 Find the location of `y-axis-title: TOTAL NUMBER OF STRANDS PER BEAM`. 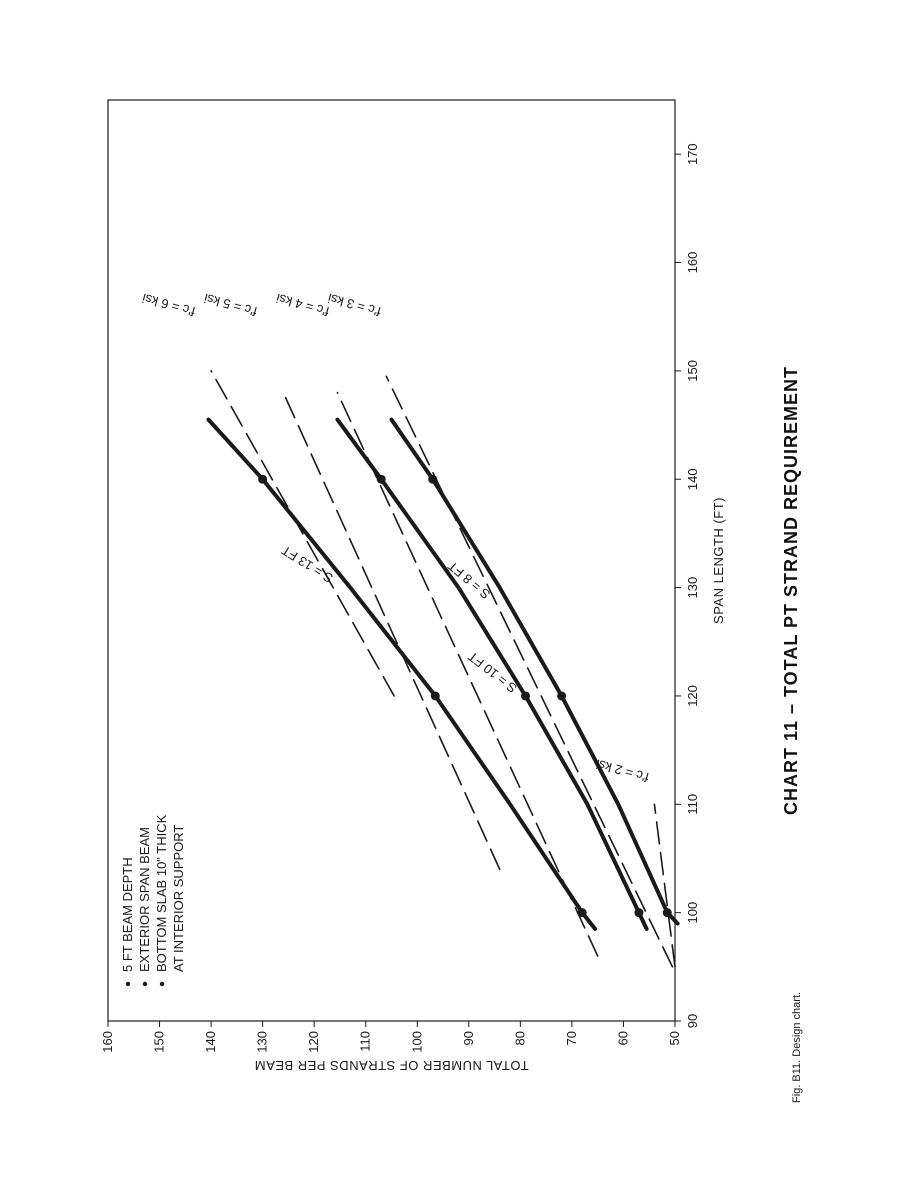

y-axis-title: TOTAL NUMBER OF STRANDS PER BEAM is located at coordinates (391, 1065).